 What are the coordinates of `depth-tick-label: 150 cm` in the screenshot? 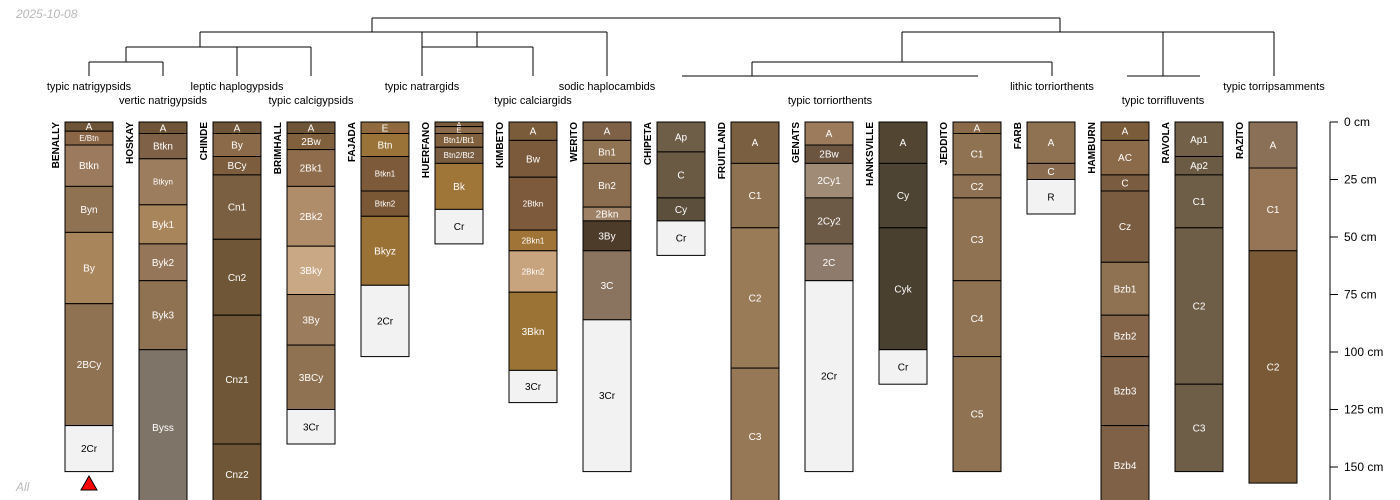 It's located at (1363, 467).